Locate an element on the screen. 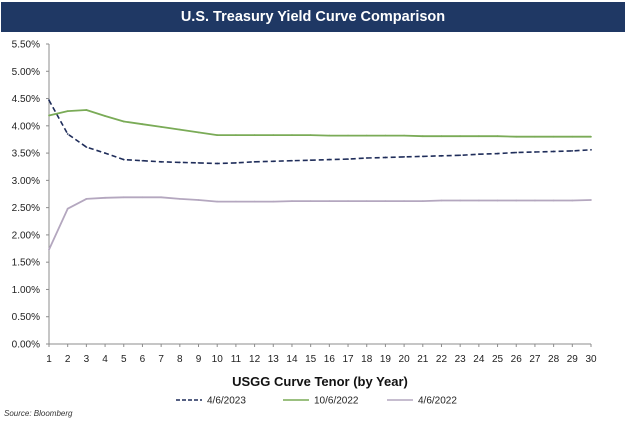 The width and height of the screenshot is (626, 426). y-tick-label: 3.00% is located at coordinates (26, 181).